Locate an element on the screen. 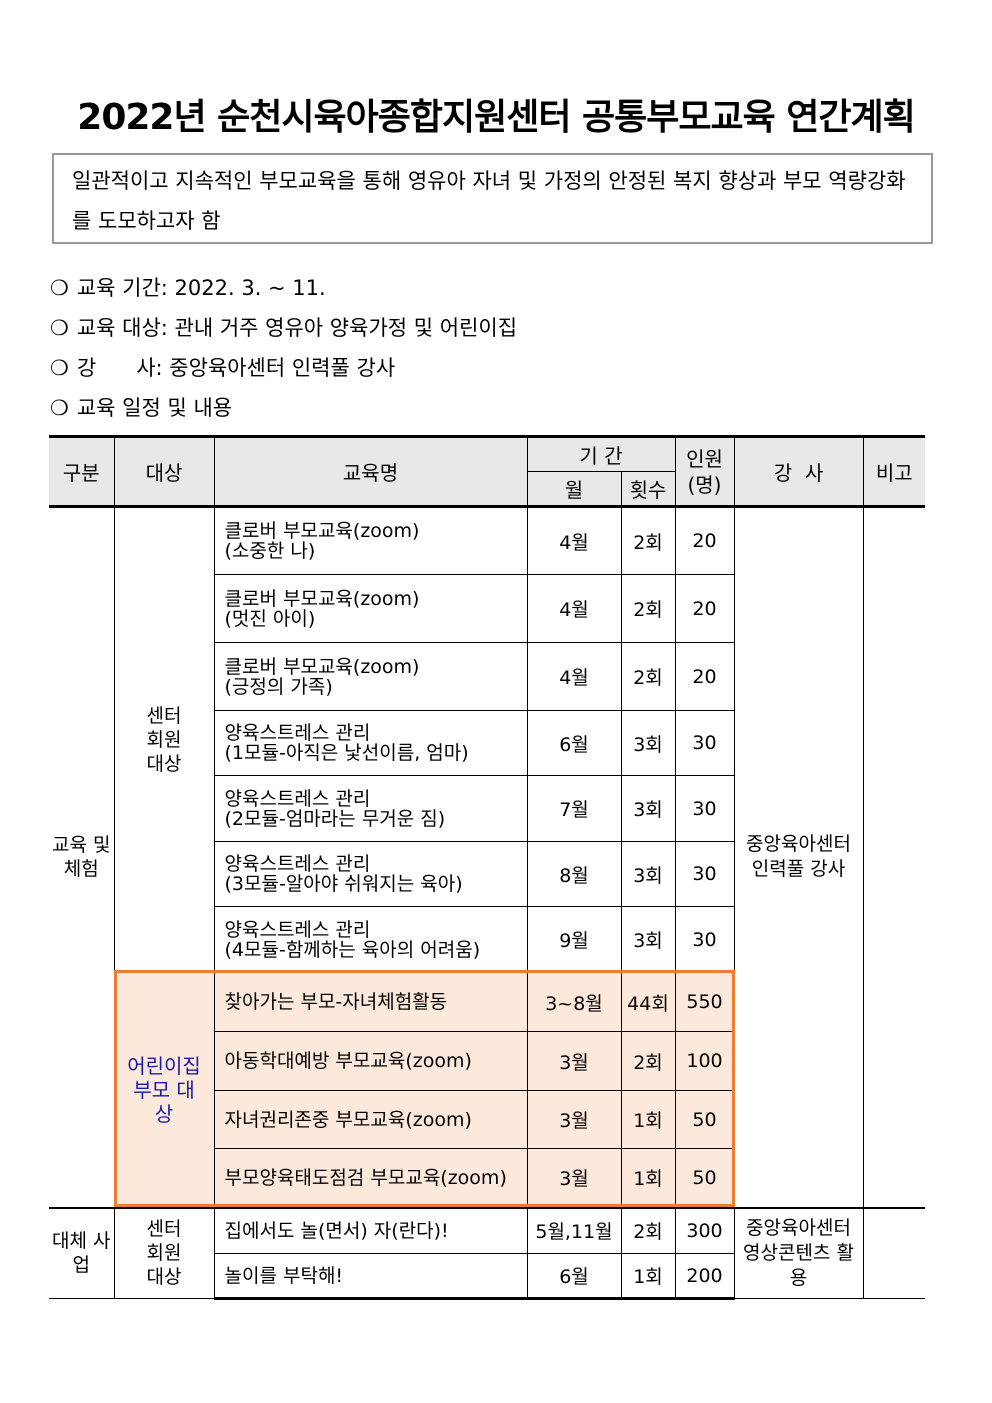  program-name: 찾아가는 부모-자녀체험활동 is located at coordinates (336, 1002).